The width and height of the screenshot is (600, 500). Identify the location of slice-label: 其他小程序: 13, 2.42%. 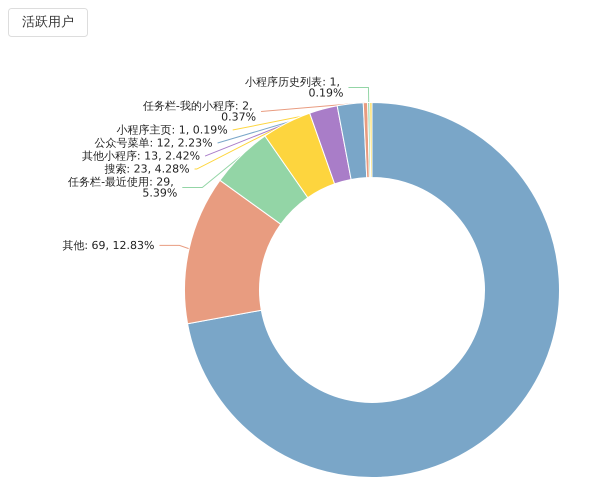
(141, 156).